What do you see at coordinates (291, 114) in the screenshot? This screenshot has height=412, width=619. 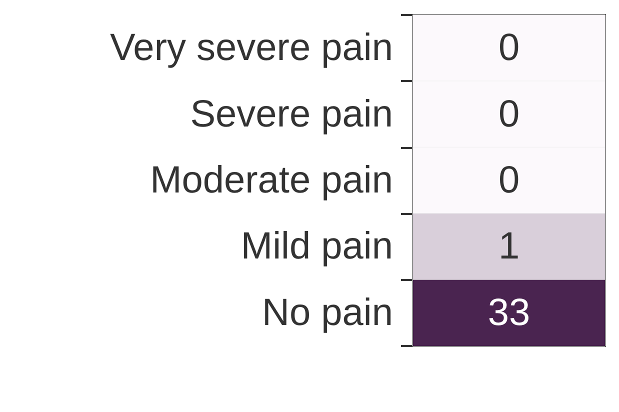 I see `y-tick-label: Severe pain` at bounding box center [291, 114].